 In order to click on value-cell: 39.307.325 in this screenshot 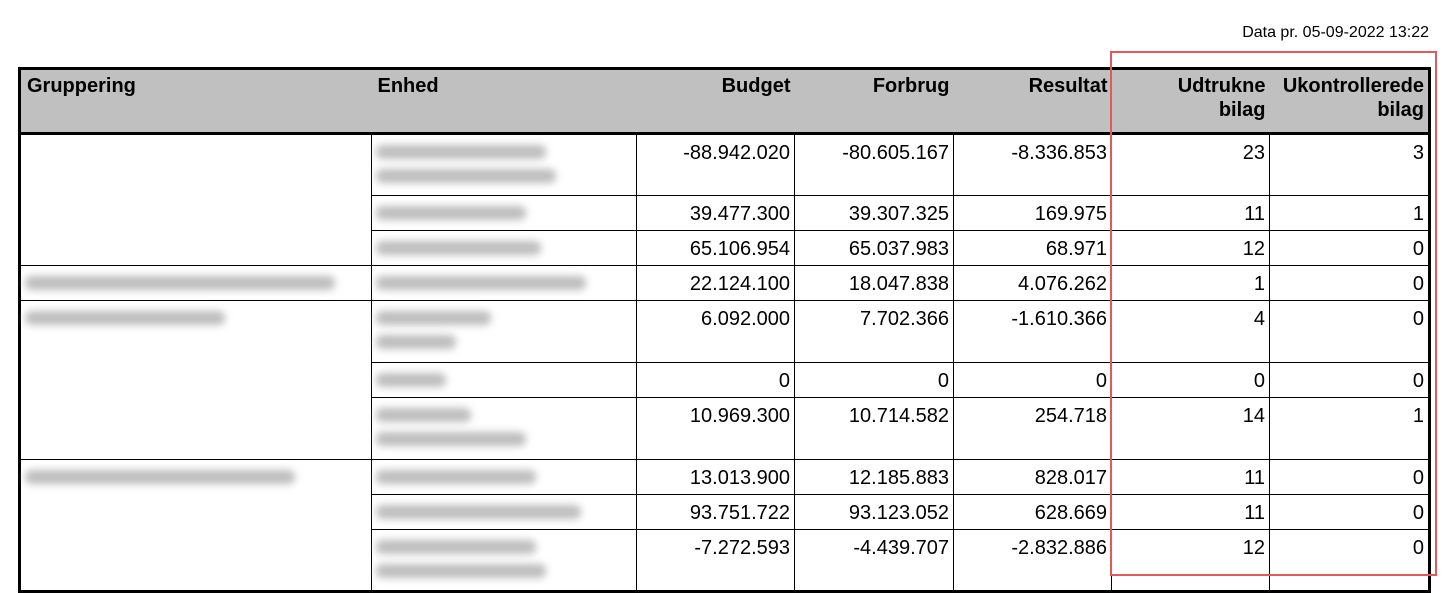, I will do `click(874, 213)`.